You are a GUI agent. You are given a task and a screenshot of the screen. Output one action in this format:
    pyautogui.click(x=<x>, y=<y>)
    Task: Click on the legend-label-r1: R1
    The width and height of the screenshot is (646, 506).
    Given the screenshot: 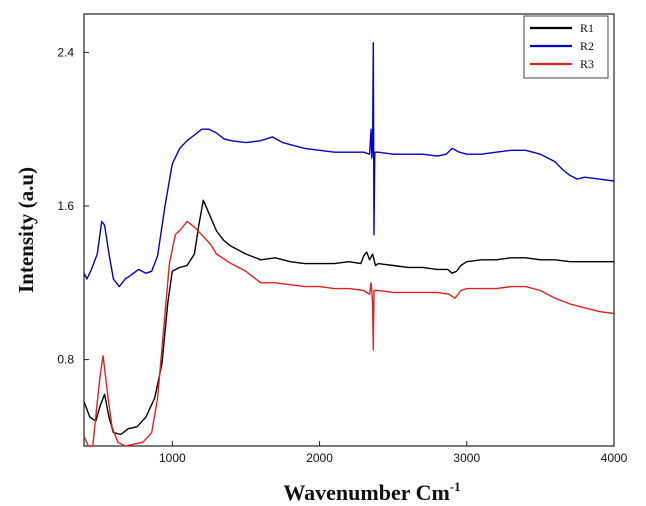 What is the action you would take?
    pyautogui.click(x=587, y=28)
    